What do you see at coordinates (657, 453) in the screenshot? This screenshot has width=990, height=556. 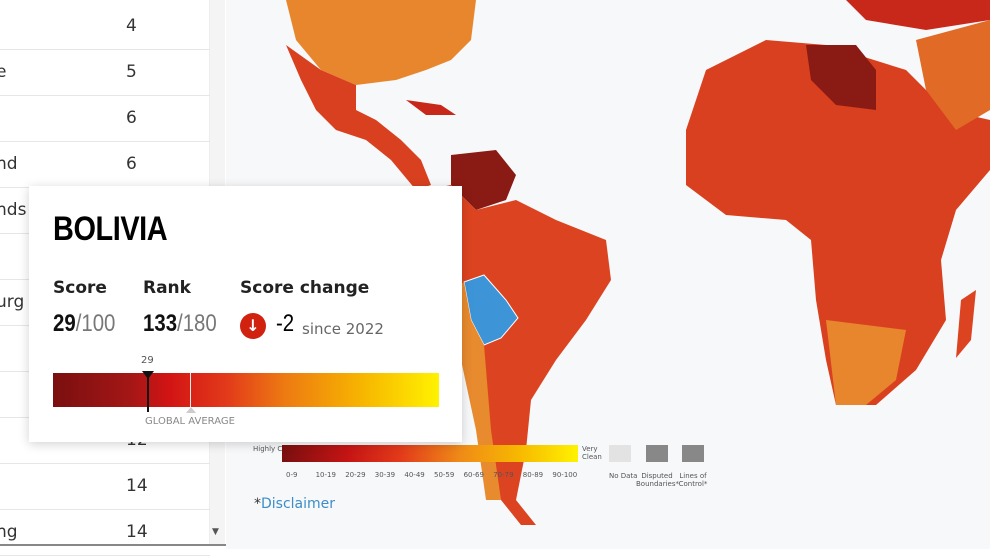 I see `disputed-swatch` at bounding box center [657, 453].